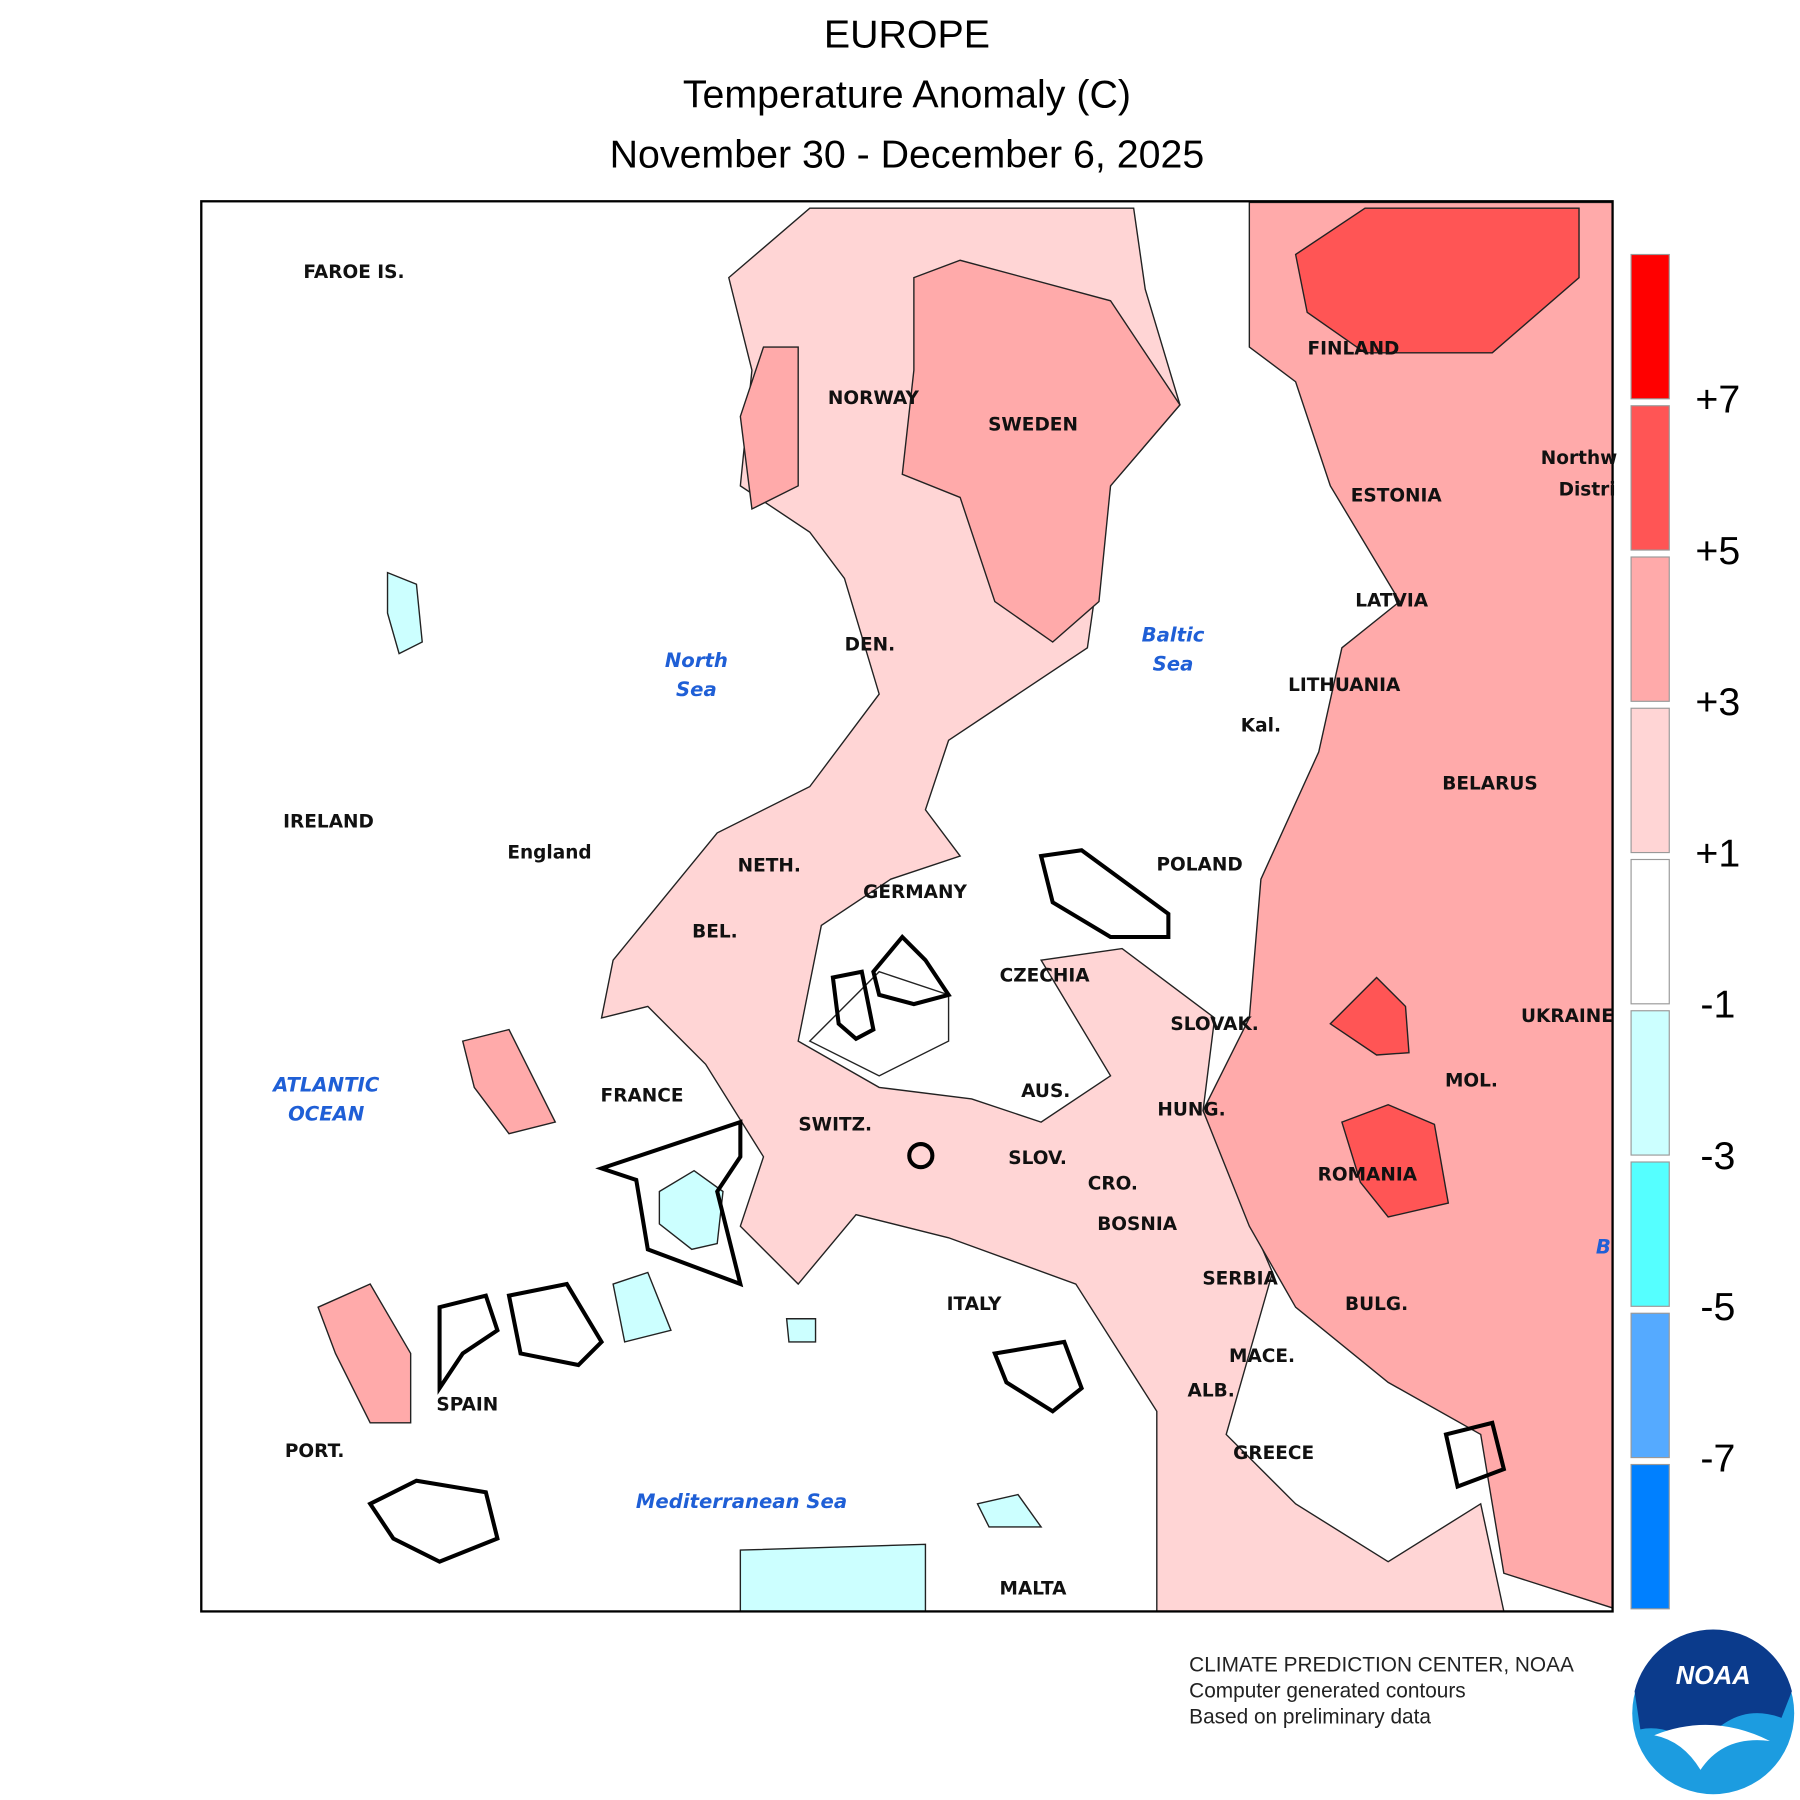 The image size is (1800, 1800). I want to click on country-label: BEL., so click(715, 931).